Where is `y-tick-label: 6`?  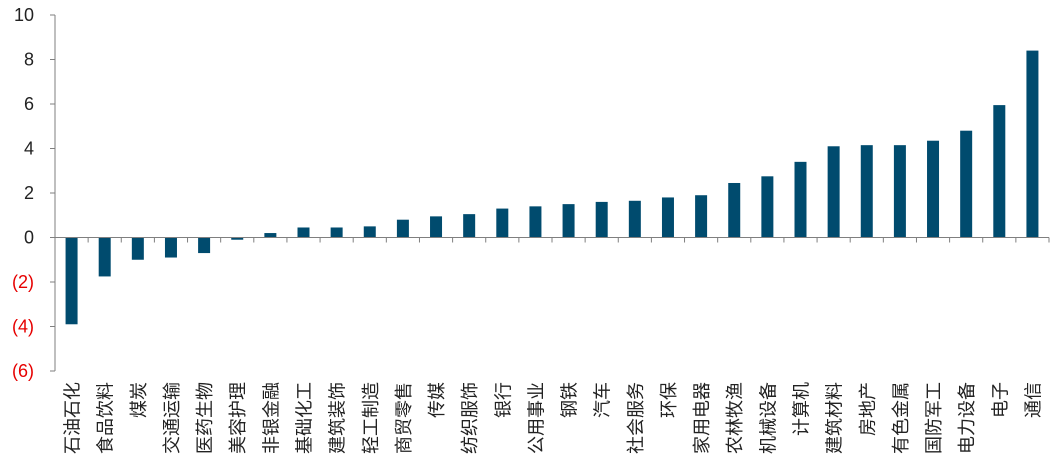
y-tick-label: 6 is located at coordinates (29, 104).